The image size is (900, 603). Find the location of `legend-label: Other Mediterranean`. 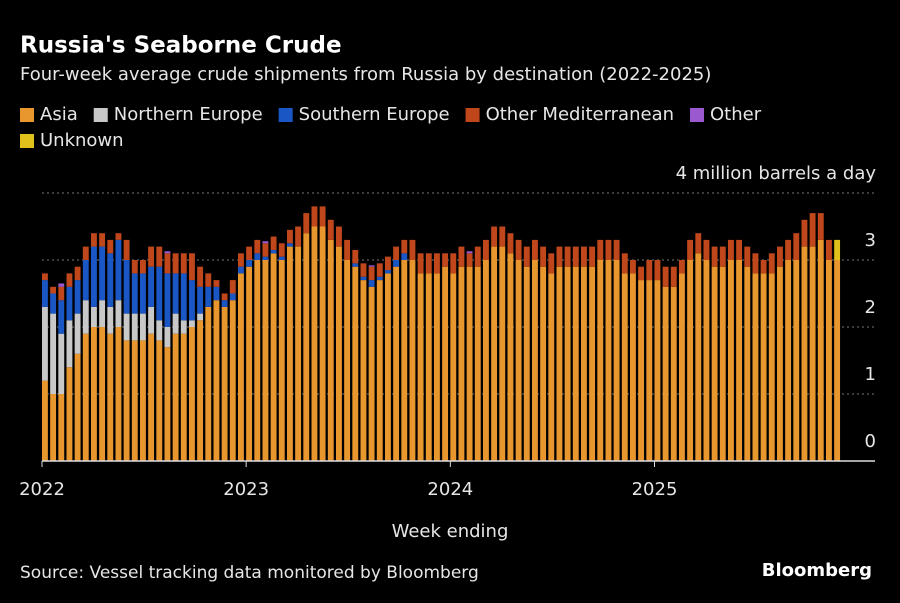

legend-label: Other Mediterranean is located at coordinates (580, 114).